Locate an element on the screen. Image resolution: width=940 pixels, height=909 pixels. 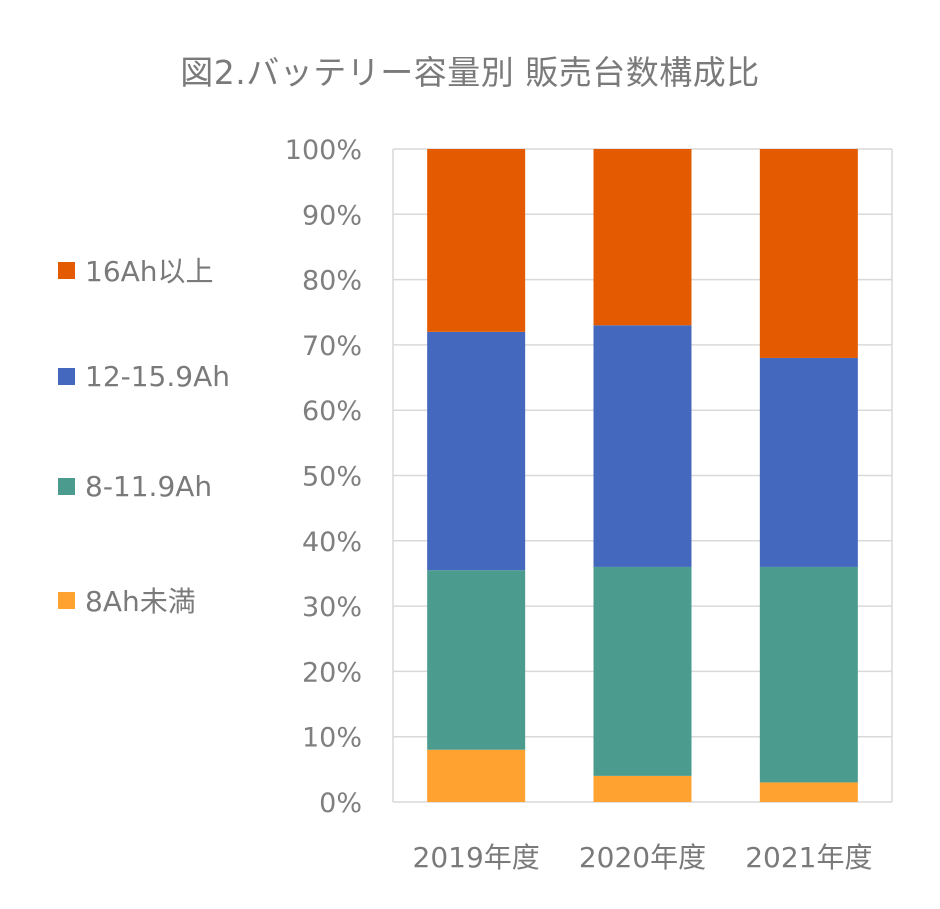
y-axis-ticks: 0% 10% 20% 30% 40% 50% 60% 70% 80% 90% 100% is located at coordinates (323, 477).